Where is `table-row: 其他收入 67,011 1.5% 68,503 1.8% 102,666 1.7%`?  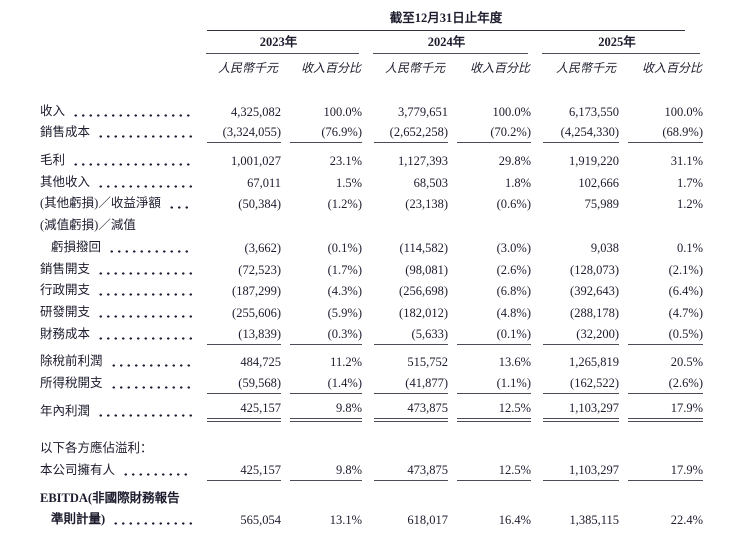 table-row: 其他收入 67,011 1.5% 68,503 1.8% 102,666 1.7% is located at coordinates (371, 182).